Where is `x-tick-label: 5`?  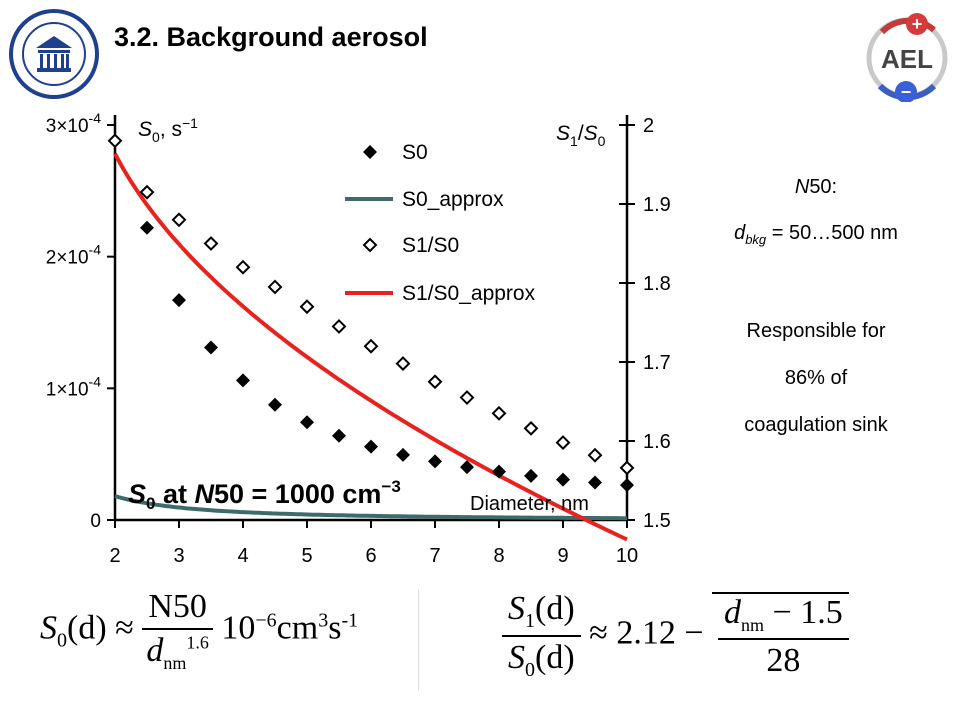
x-tick-label: 5 is located at coordinates (306, 556).